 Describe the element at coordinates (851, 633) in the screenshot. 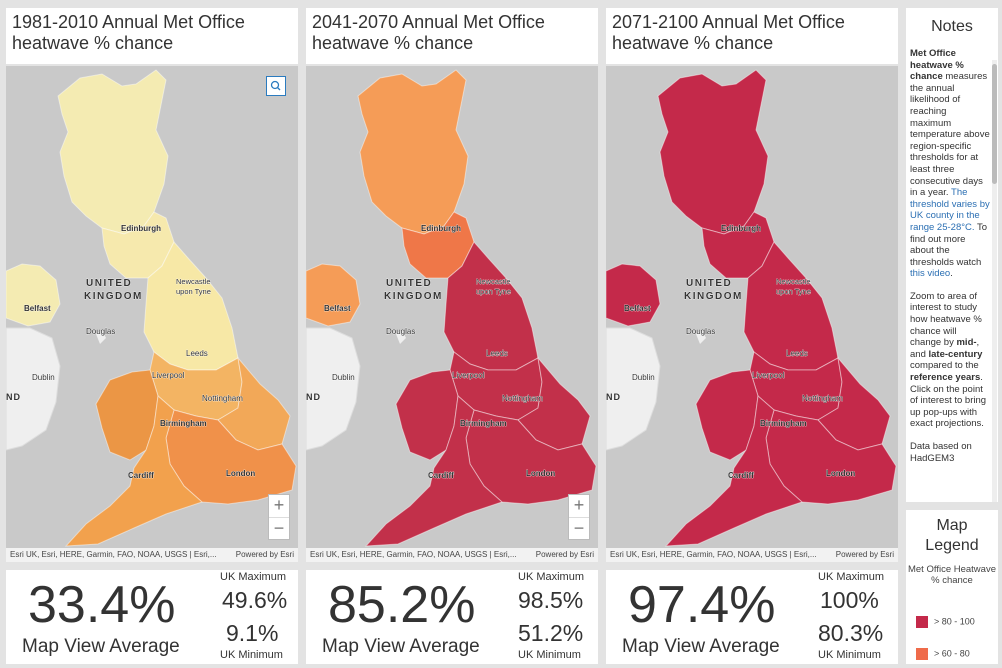

I see `min-value: 80.3%` at that location.